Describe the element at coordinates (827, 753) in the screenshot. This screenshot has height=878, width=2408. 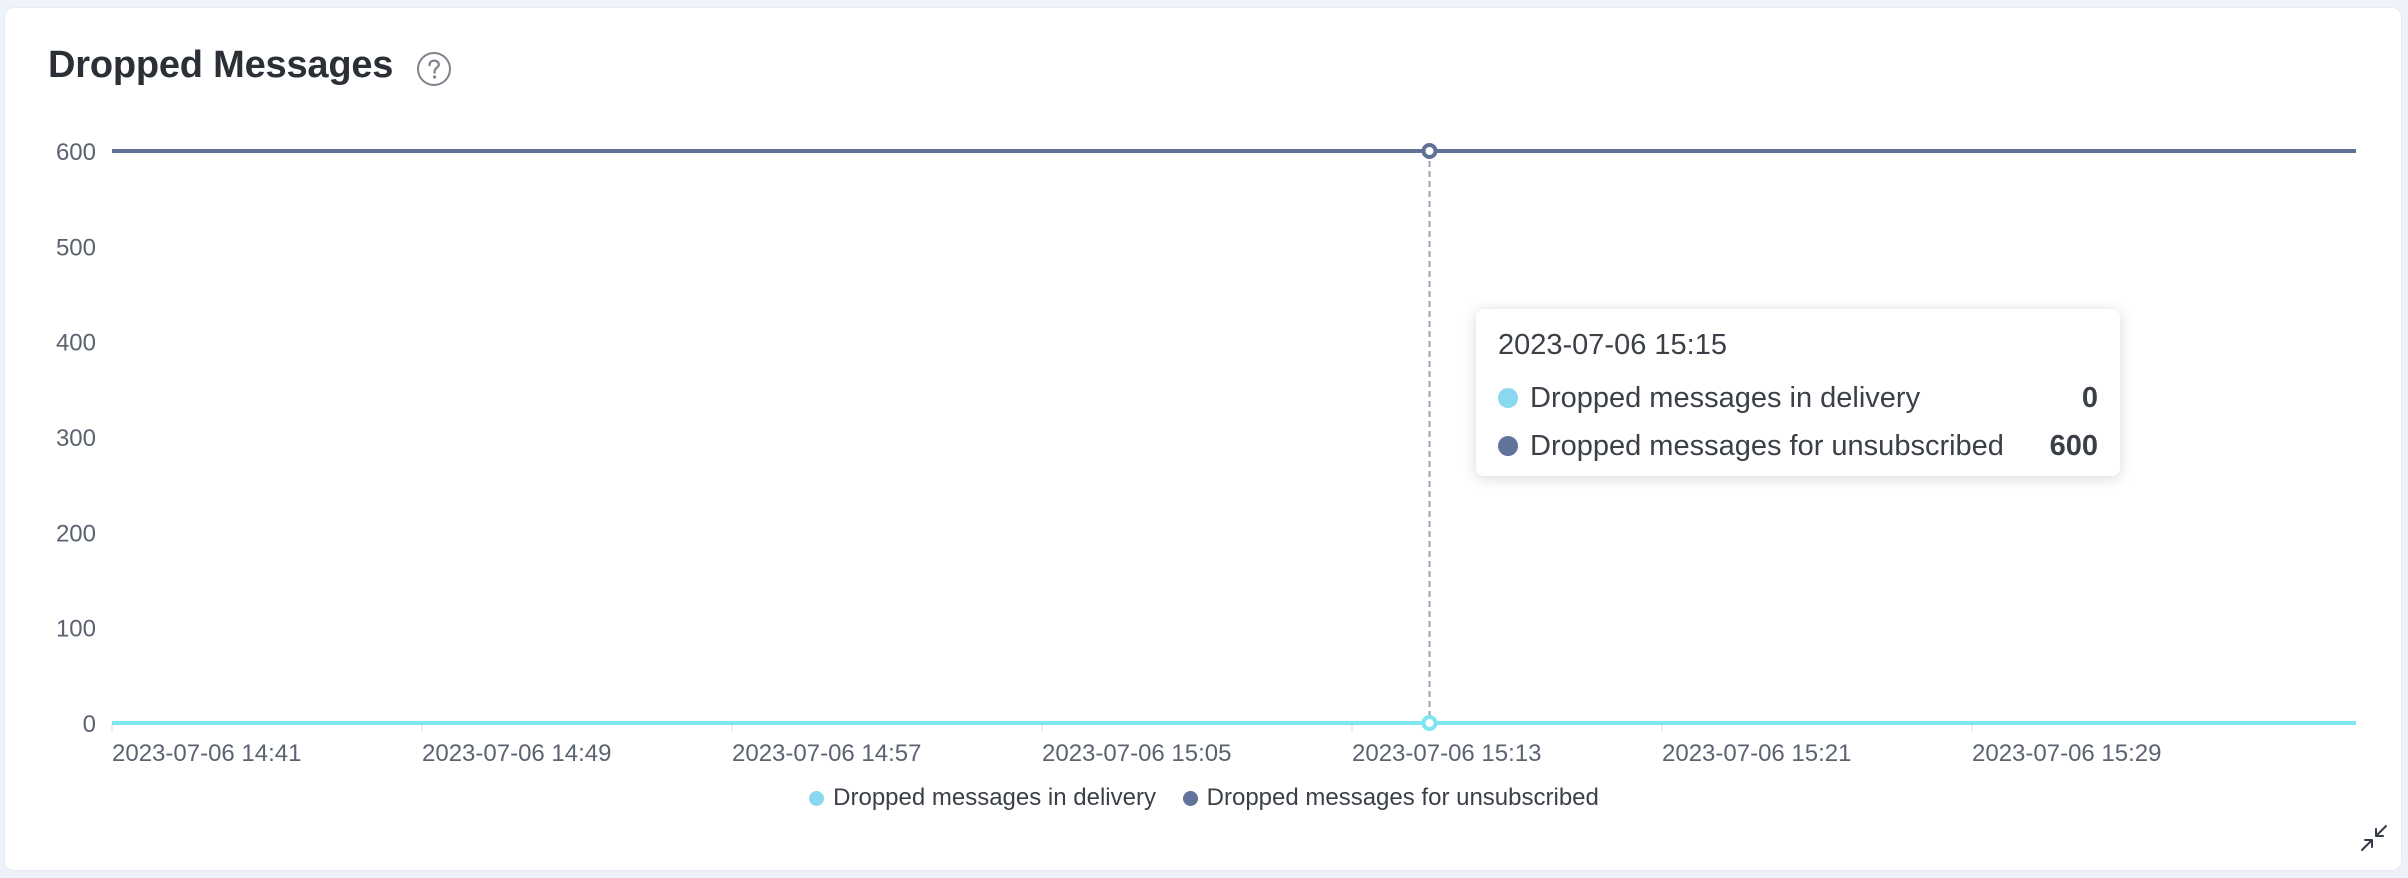
I see `x-tick-label: 2023-07-06 14:57` at that location.